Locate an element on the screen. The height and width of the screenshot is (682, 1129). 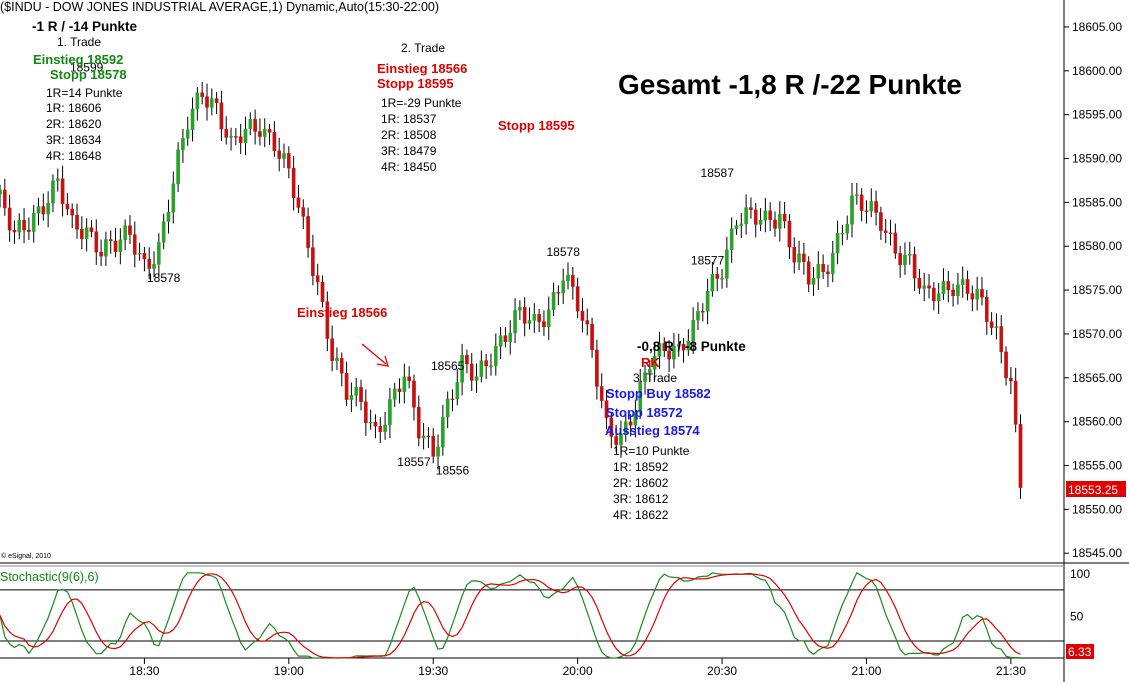
summary-text: Gesamt -1,8 R /-22 Punkte is located at coordinates (790, 84).